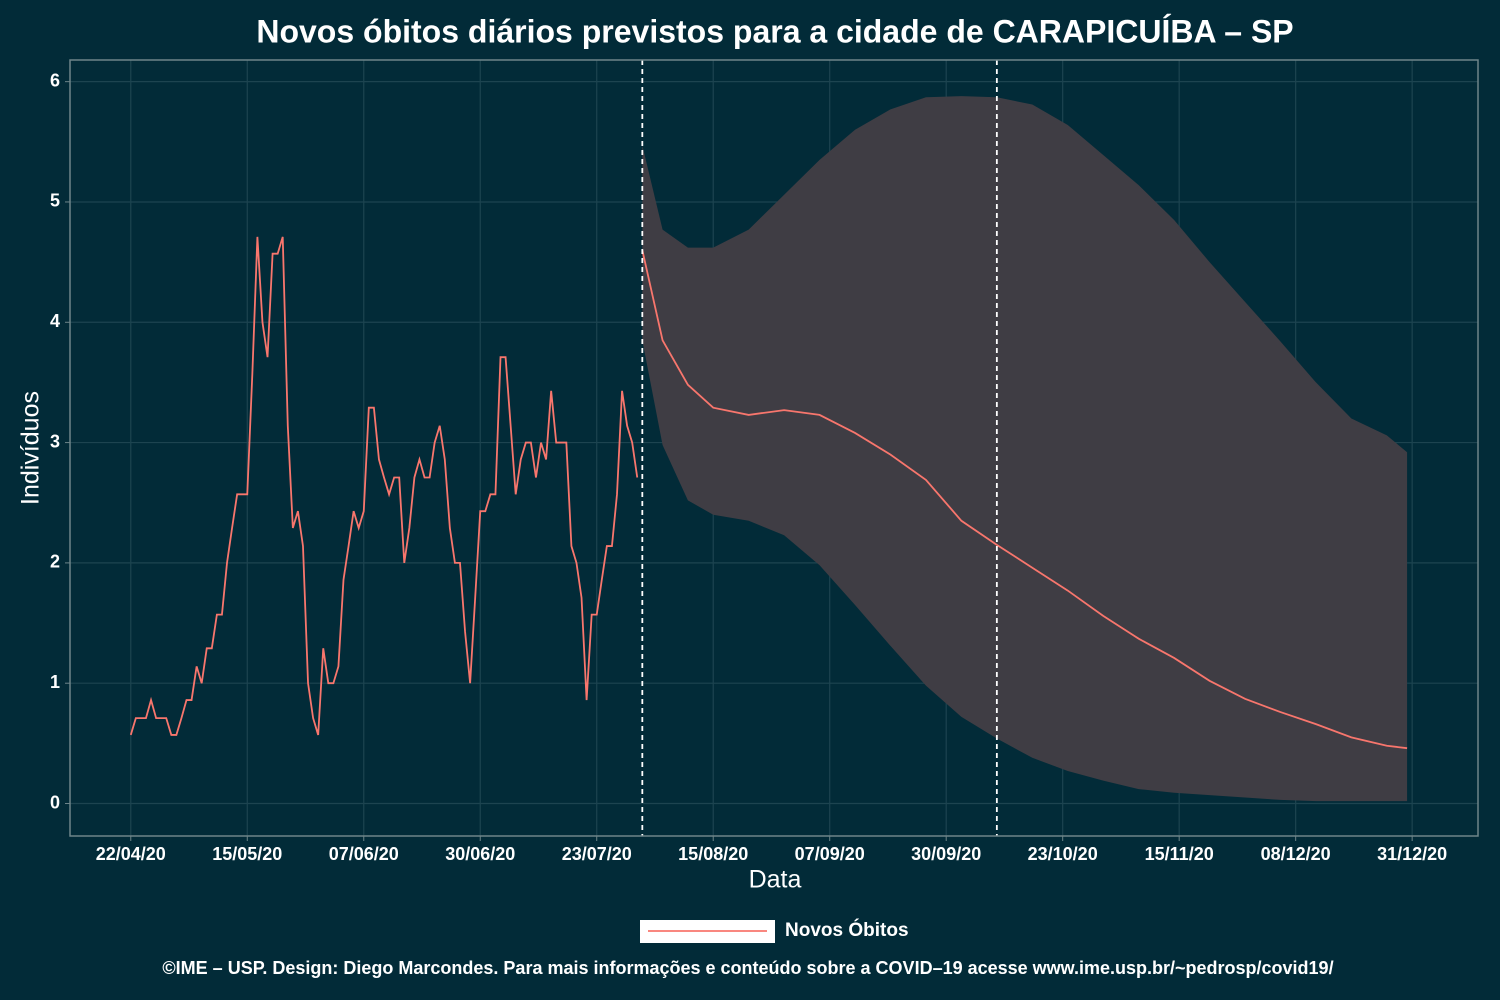 The image size is (1500, 1000). I want to click on y-axis-title: Indivíduos, so click(31, 448).